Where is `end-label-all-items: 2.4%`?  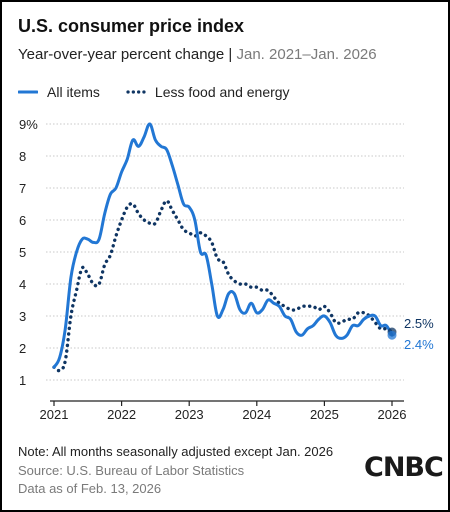 end-label-all-items: 2.4% is located at coordinates (419, 344).